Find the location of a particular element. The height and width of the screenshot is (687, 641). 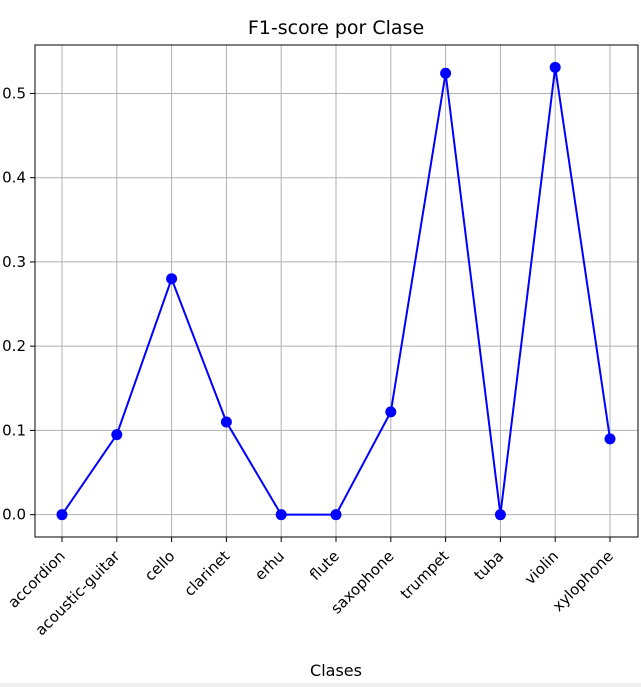

x-tick-label: clarinet is located at coordinates (207, 573).